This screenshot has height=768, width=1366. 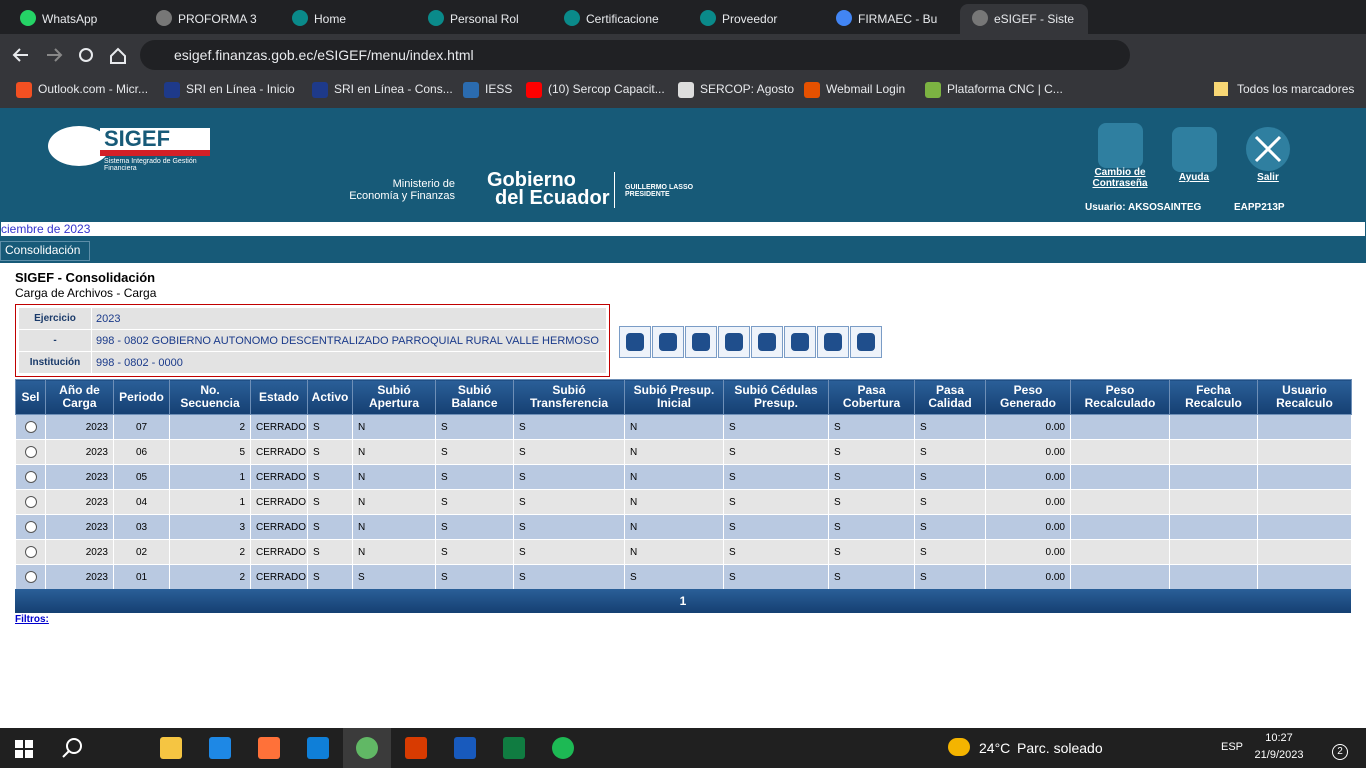 I want to click on table-cell: CERRADO, so click(x=279, y=452).